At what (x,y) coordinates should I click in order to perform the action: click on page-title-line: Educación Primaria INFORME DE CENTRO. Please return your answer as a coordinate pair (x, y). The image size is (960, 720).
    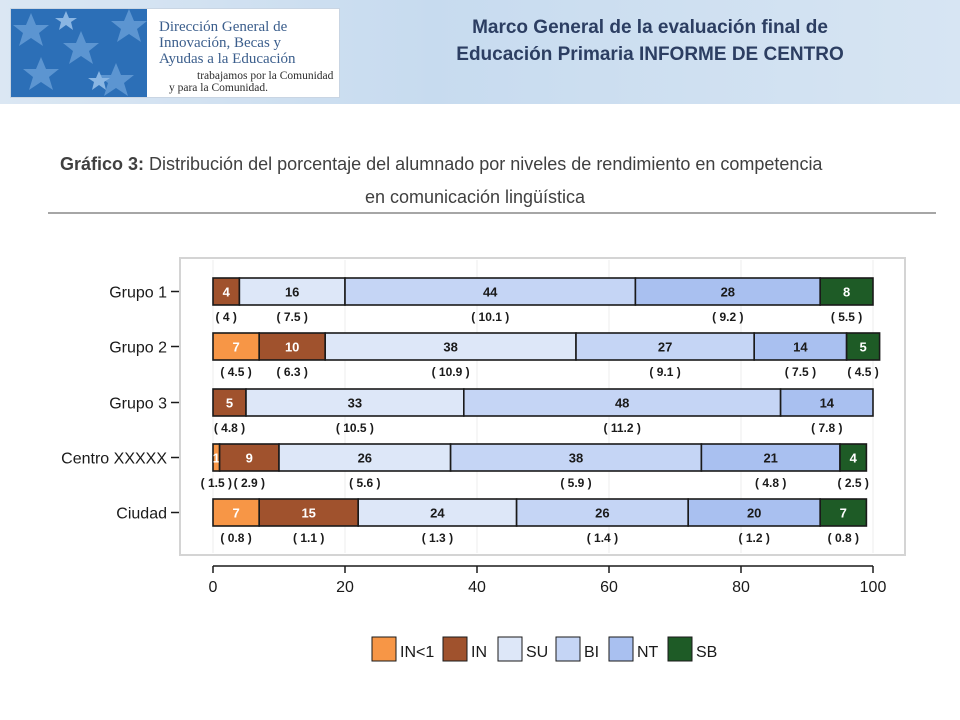
    Looking at the image, I should click on (650, 54).